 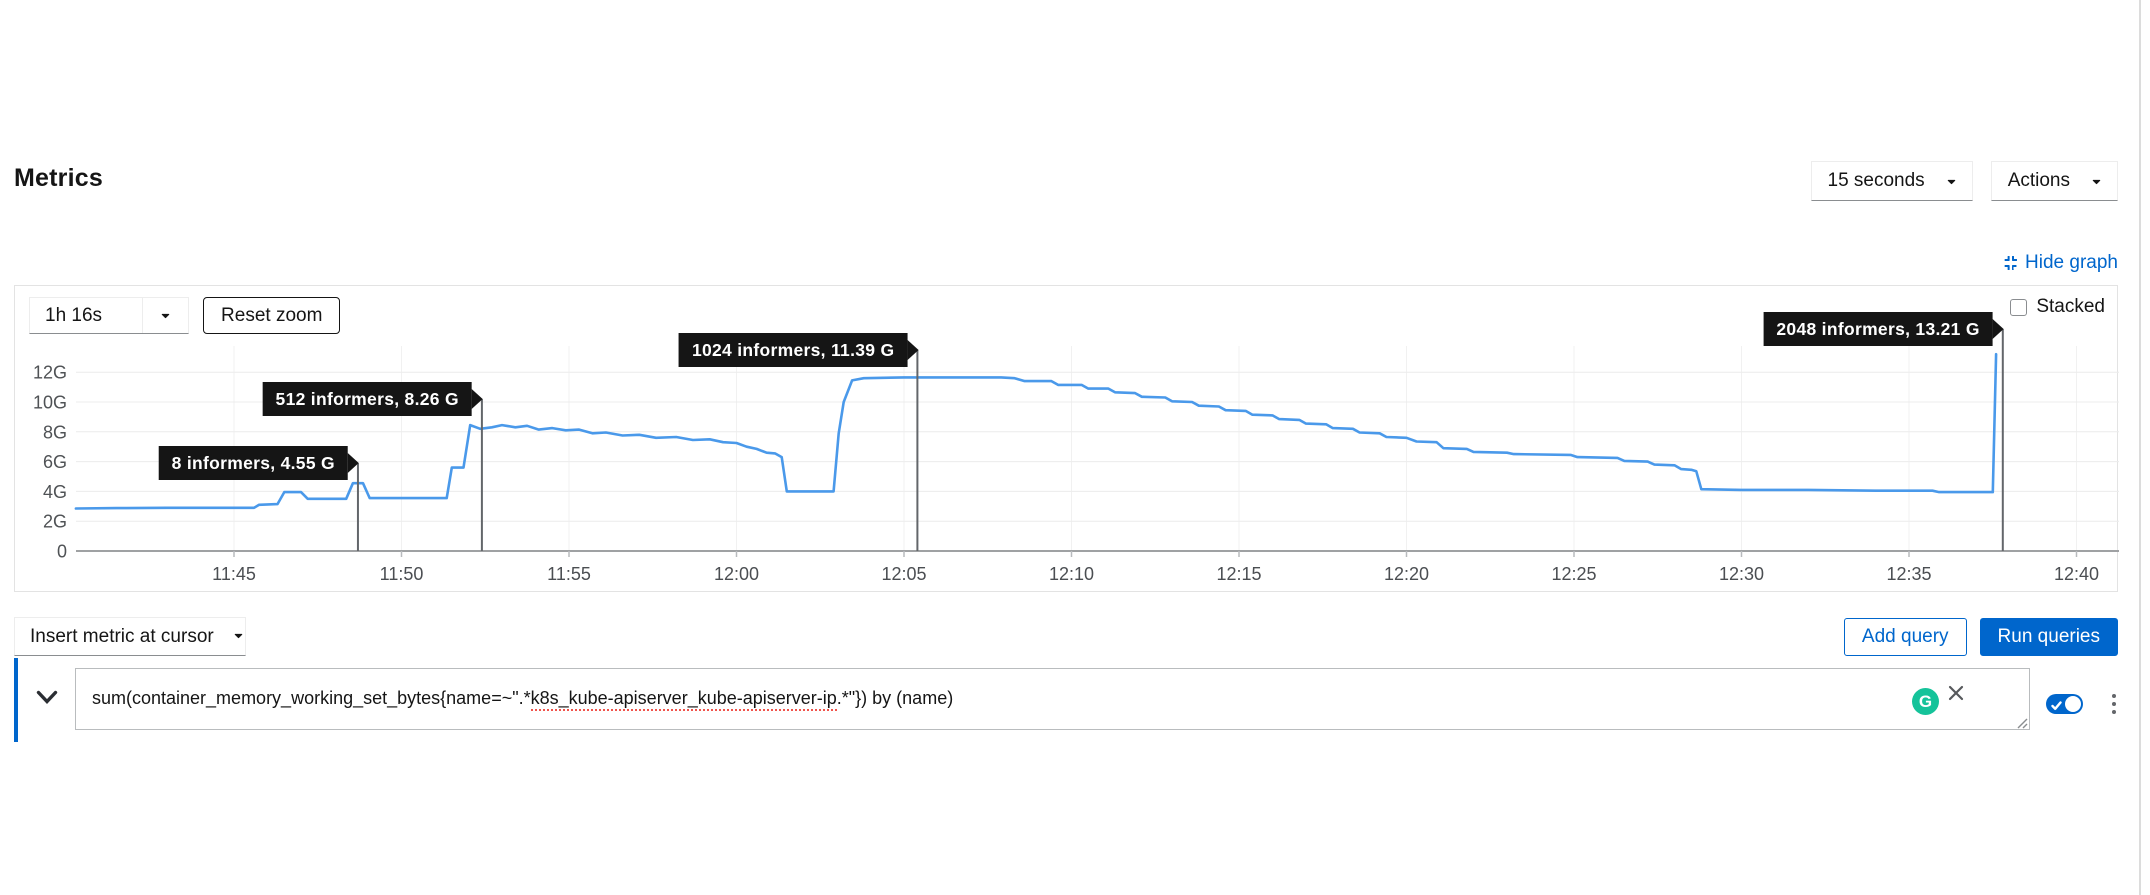 I want to click on chart-annotation-flag: 8 informers, 4.55 G, so click(x=258, y=463).